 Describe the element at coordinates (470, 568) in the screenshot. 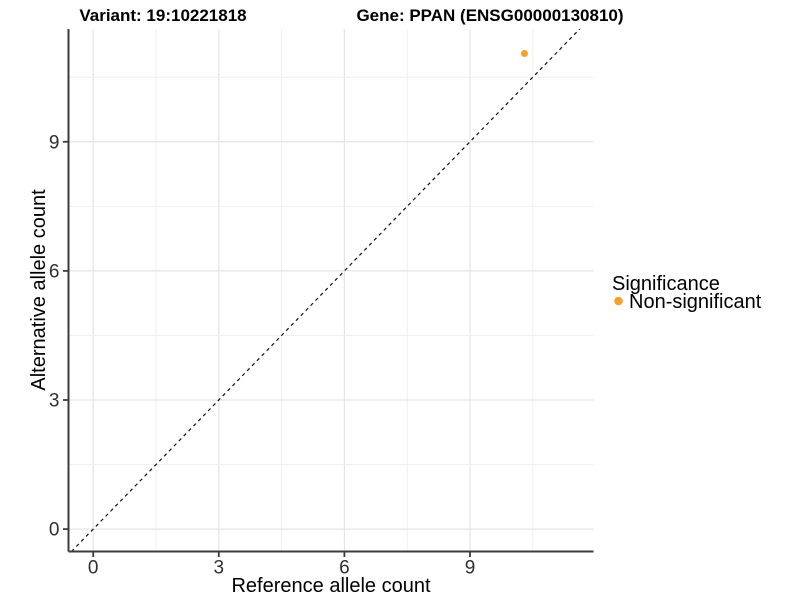

I see `x-tick-label: 9` at that location.